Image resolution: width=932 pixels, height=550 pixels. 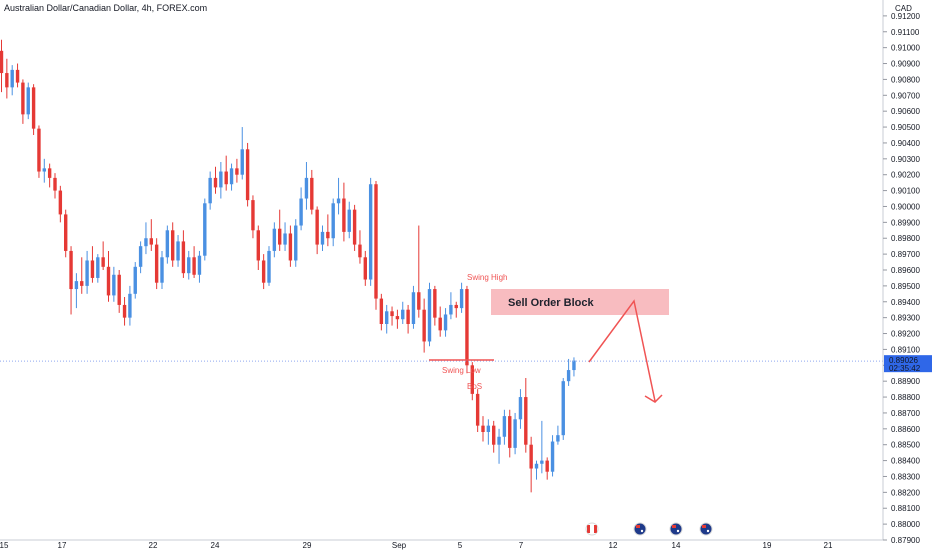 What do you see at coordinates (4, 545) in the screenshot?
I see `time-tick-label: 15` at bounding box center [4, 545].